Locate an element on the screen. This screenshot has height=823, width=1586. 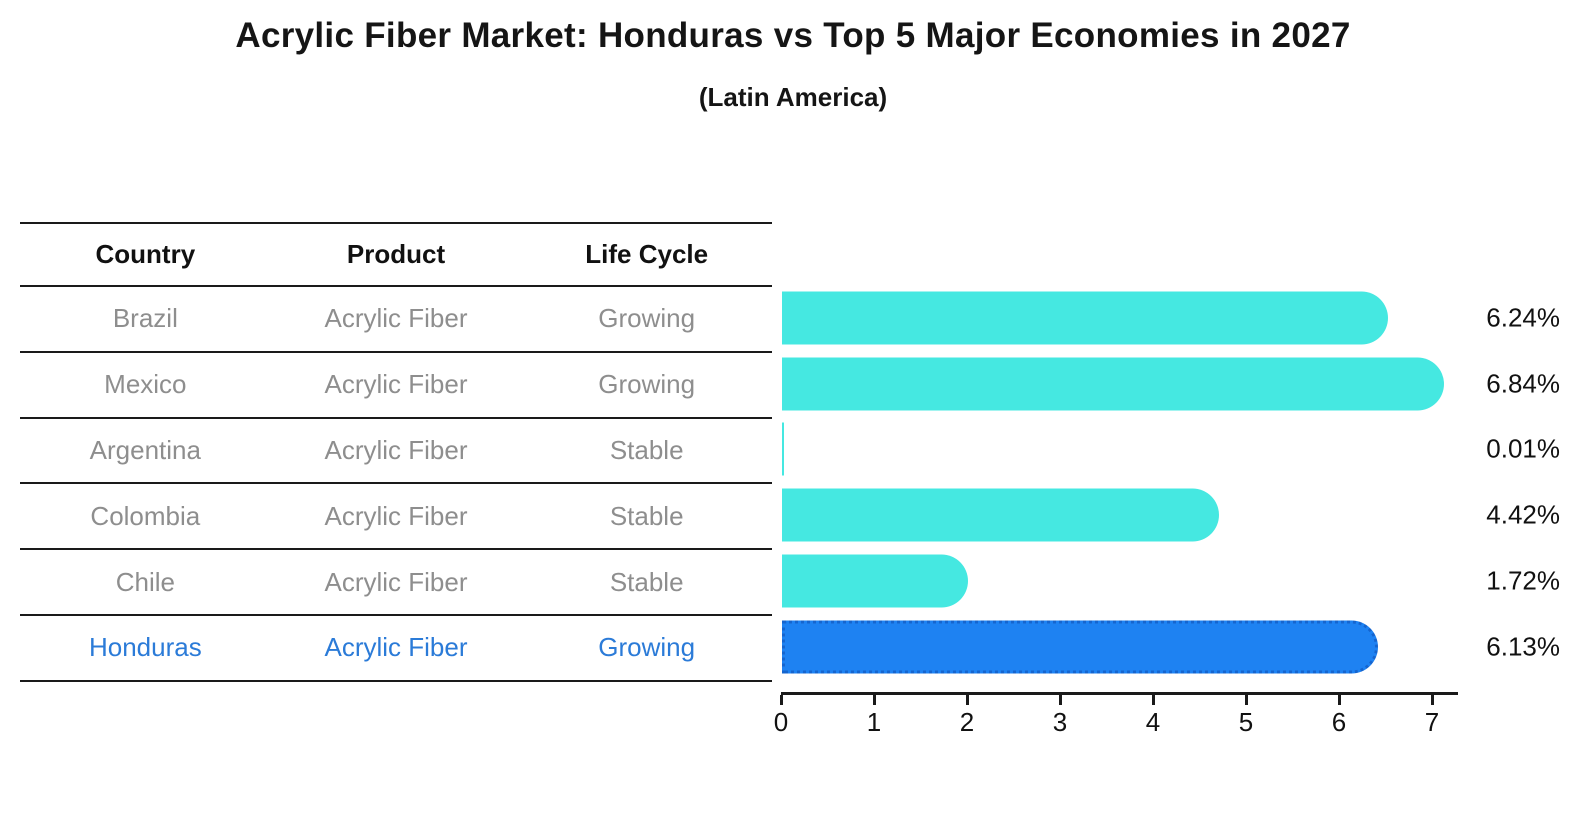
column-header-country: Country is located at coordinates (145, 254).